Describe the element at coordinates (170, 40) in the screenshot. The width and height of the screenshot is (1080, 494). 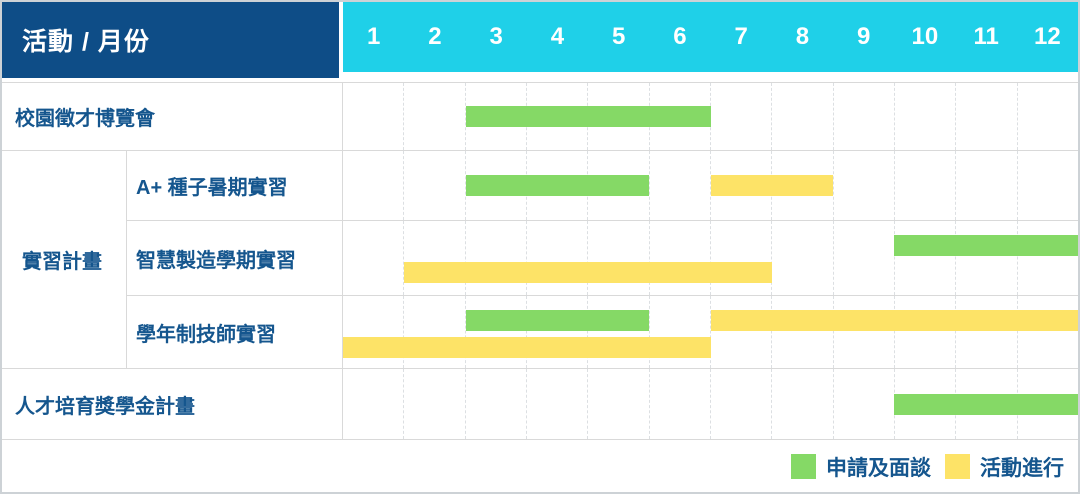
I see `corner-header: 活動 / 月份` at that location.